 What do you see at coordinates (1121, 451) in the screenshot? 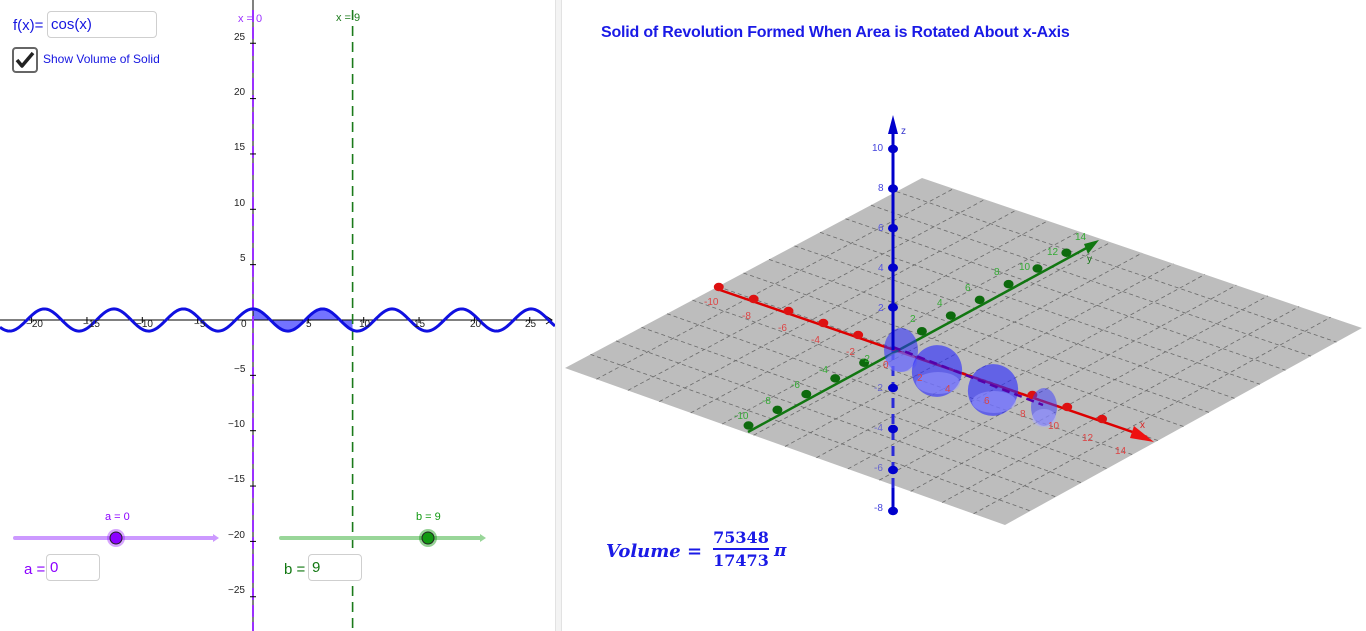
I see `x-tick-label: 14` at bounding box center [1121, 451].